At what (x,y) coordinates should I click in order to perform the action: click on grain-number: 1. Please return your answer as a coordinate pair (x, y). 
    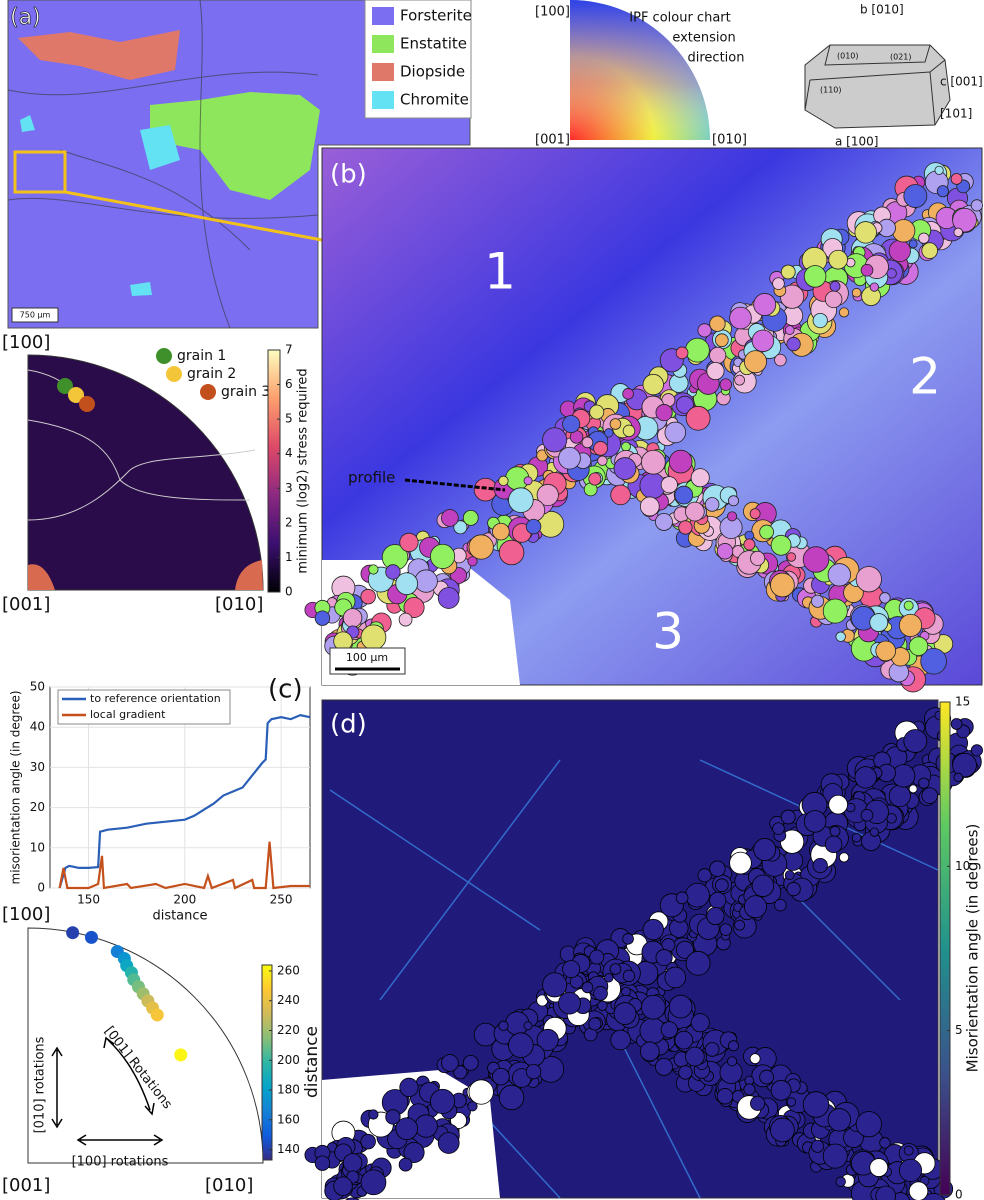
    Looking at the image, I should click on (500, 272).